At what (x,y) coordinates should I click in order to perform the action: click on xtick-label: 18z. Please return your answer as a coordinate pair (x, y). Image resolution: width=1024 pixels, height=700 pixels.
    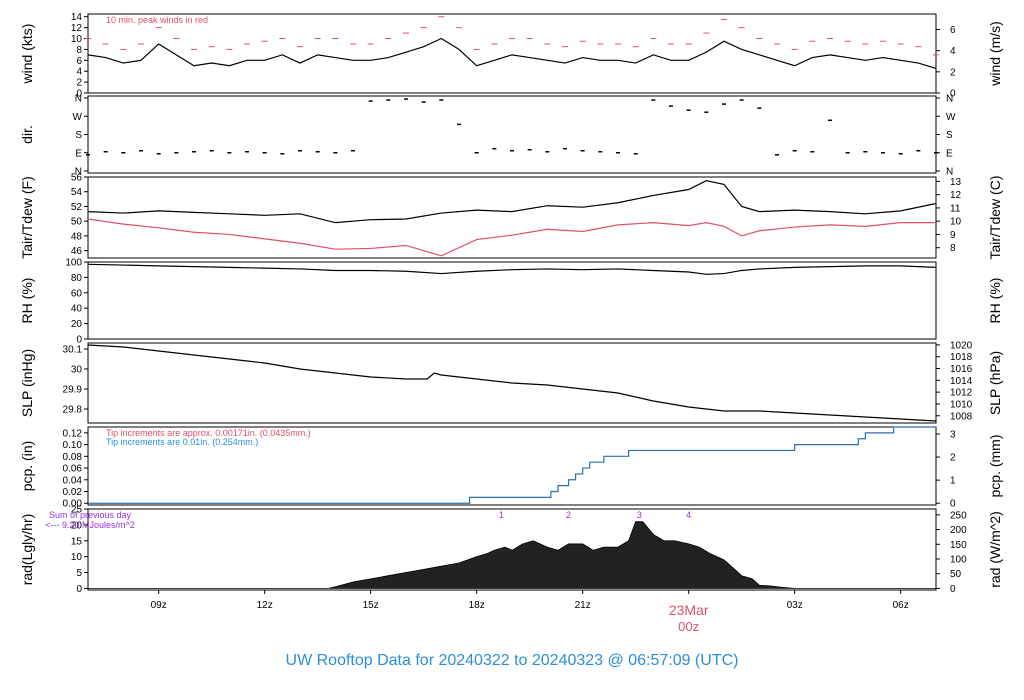
    Looking at the image, I should click on (477, 605).